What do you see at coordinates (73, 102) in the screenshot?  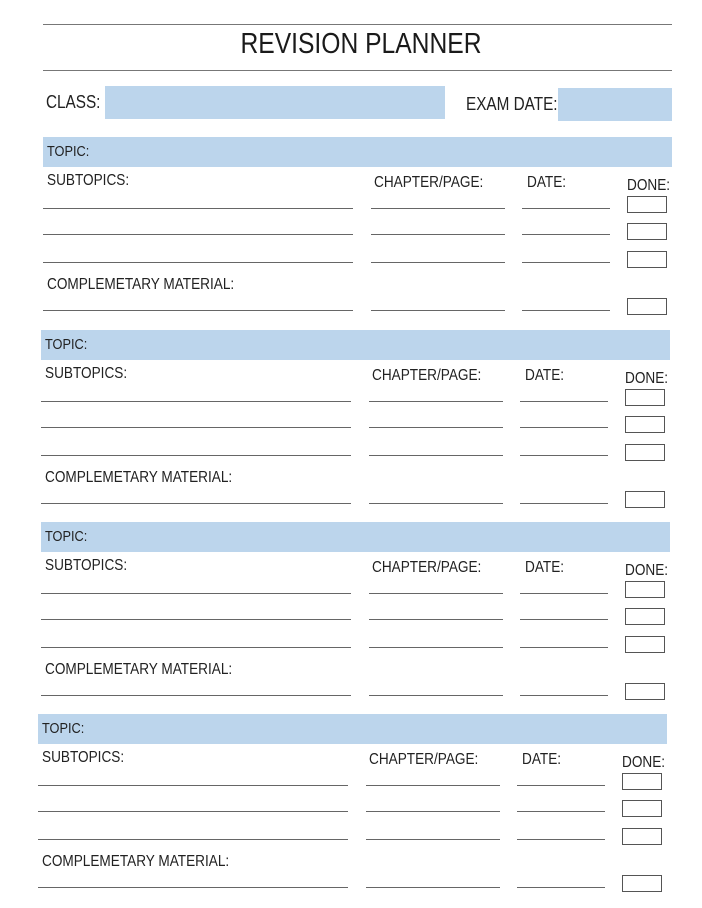 I see `class-label: CLASS:` at bounding box center [73, 102].